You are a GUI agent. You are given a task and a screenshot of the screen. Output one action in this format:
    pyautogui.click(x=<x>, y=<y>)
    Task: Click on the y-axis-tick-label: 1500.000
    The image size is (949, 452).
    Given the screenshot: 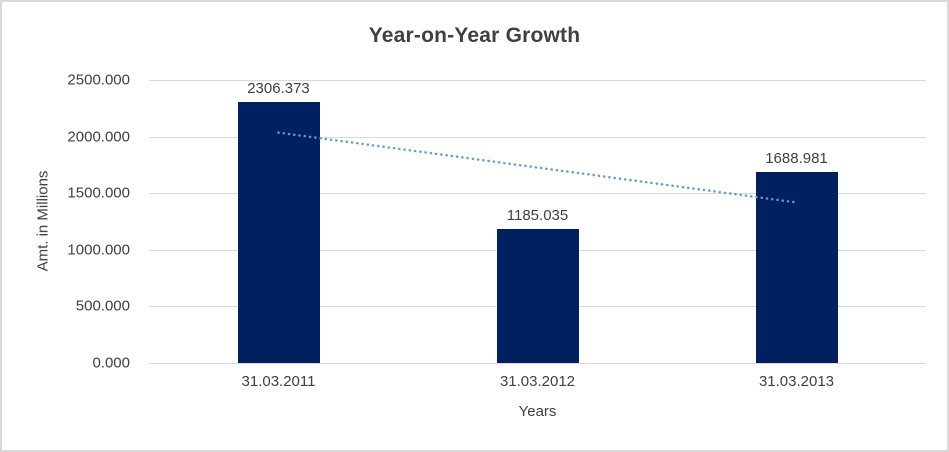 What is the action you would take?
    pyautogui.click(x=98, y=193)
    